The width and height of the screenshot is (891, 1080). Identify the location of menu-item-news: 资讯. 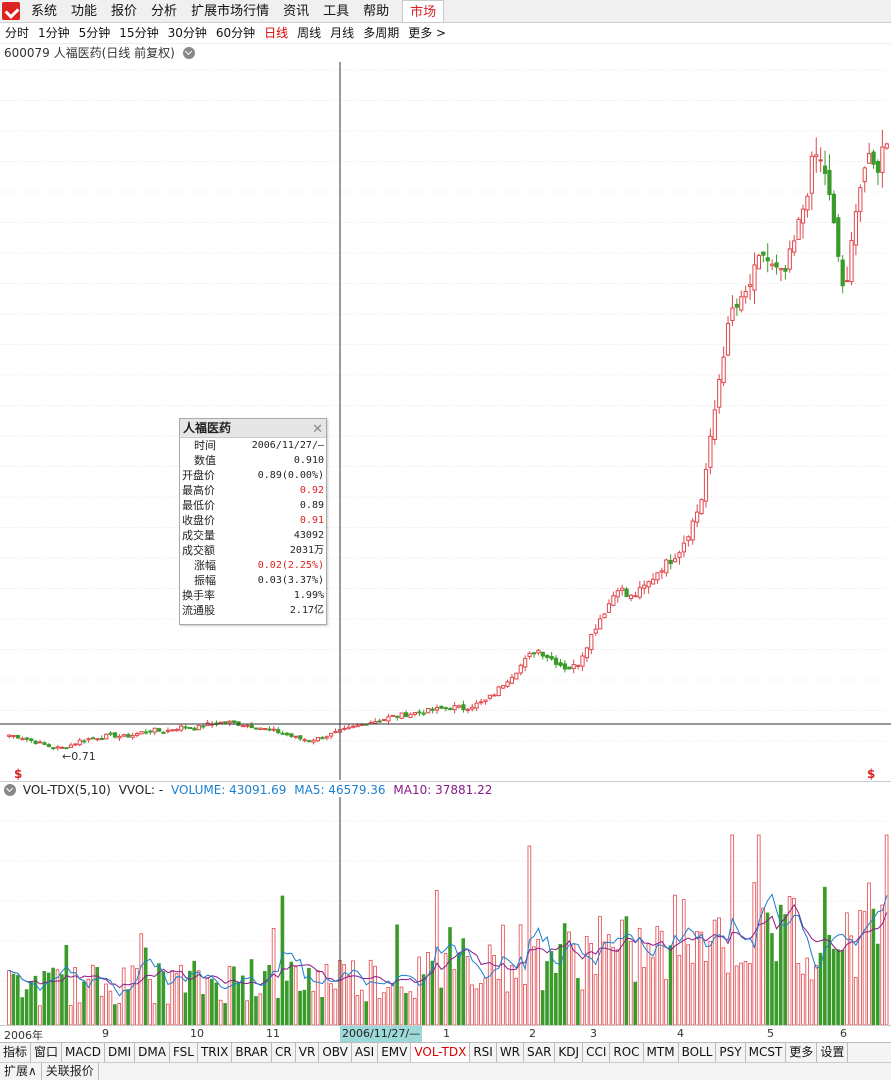
(296, 11).